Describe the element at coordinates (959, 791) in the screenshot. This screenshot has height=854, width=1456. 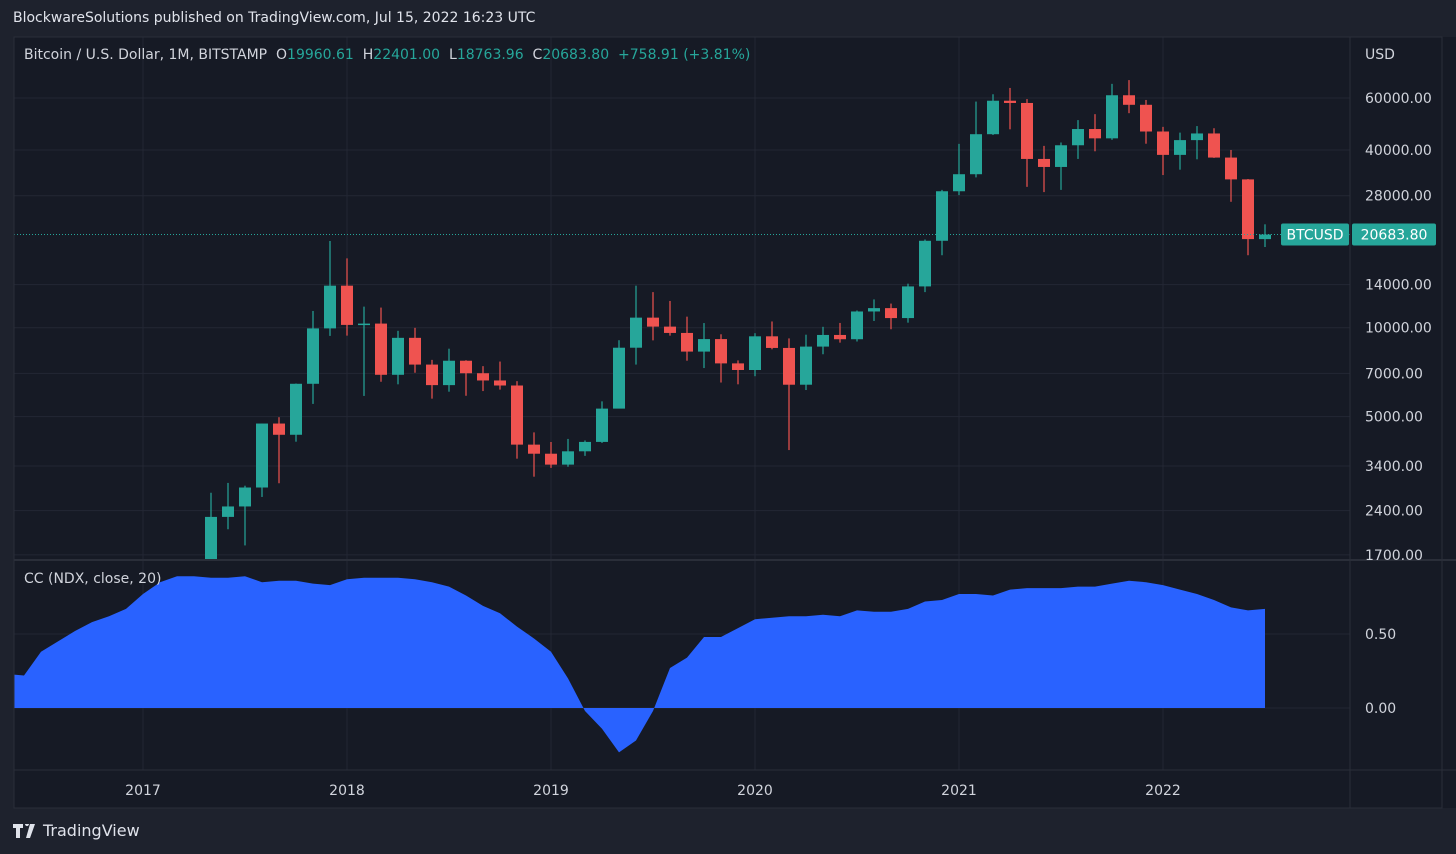
I see `time-tick-label: 2021` at that location.